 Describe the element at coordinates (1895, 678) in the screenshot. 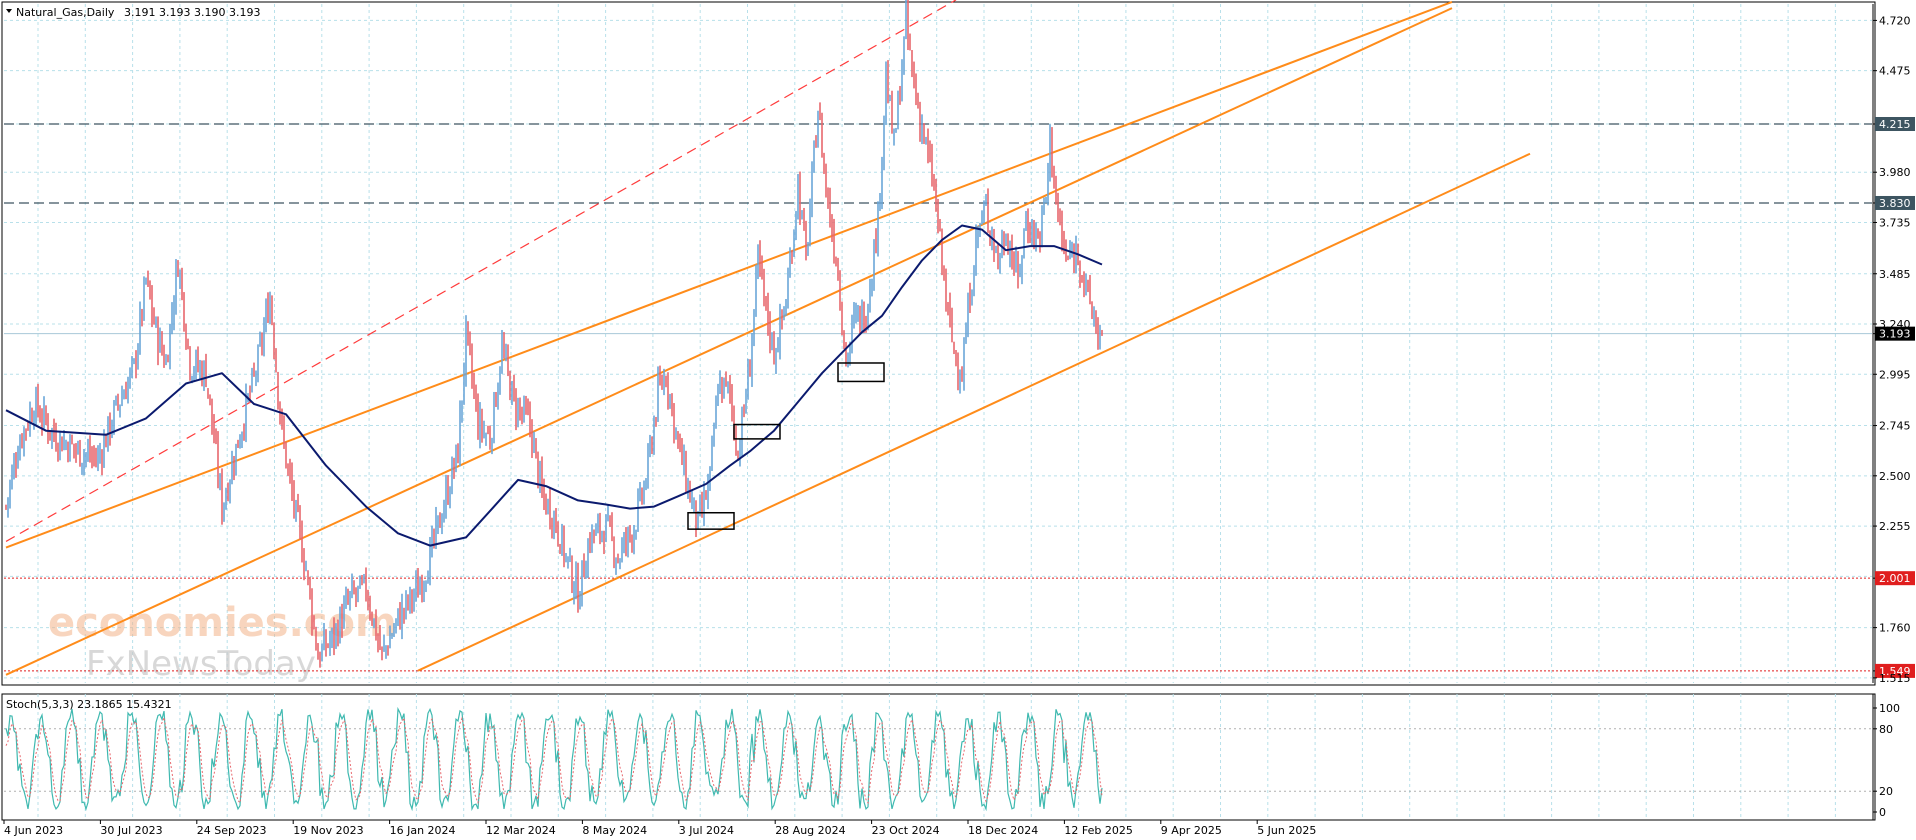

I see `price-label-1.515: 1.515` at that location.